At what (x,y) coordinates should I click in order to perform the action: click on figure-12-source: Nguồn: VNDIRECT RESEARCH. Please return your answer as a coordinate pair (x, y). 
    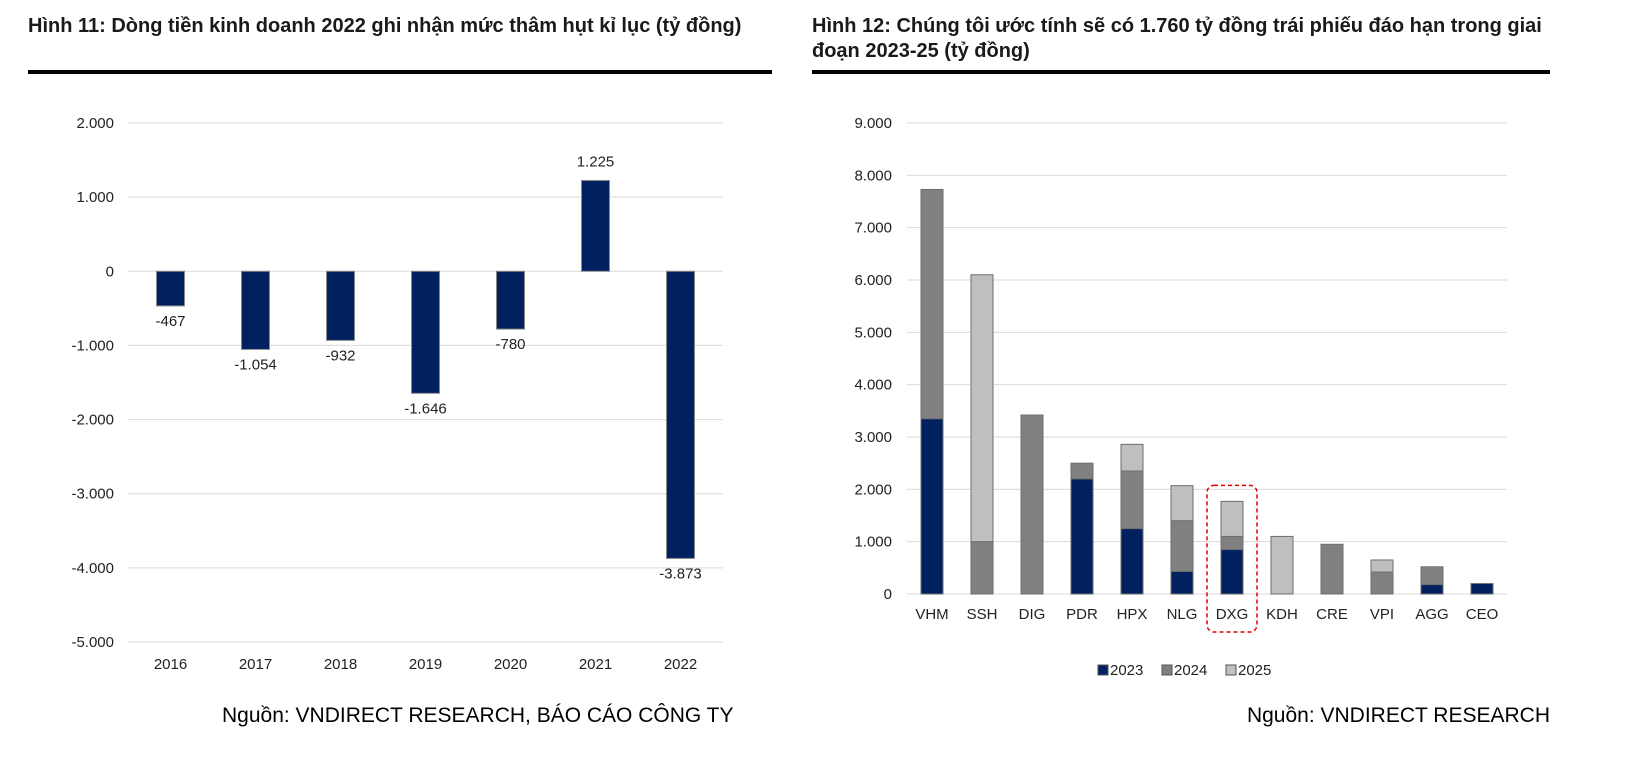
    Looking at the image, I should click on (1398, 715).